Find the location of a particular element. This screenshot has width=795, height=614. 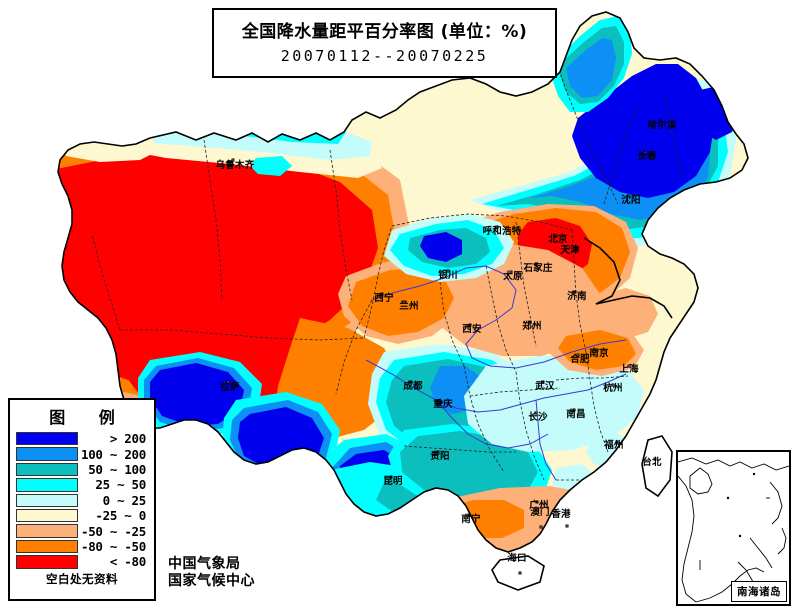

city-label: 郑州 is located at coordinates (532, 326).